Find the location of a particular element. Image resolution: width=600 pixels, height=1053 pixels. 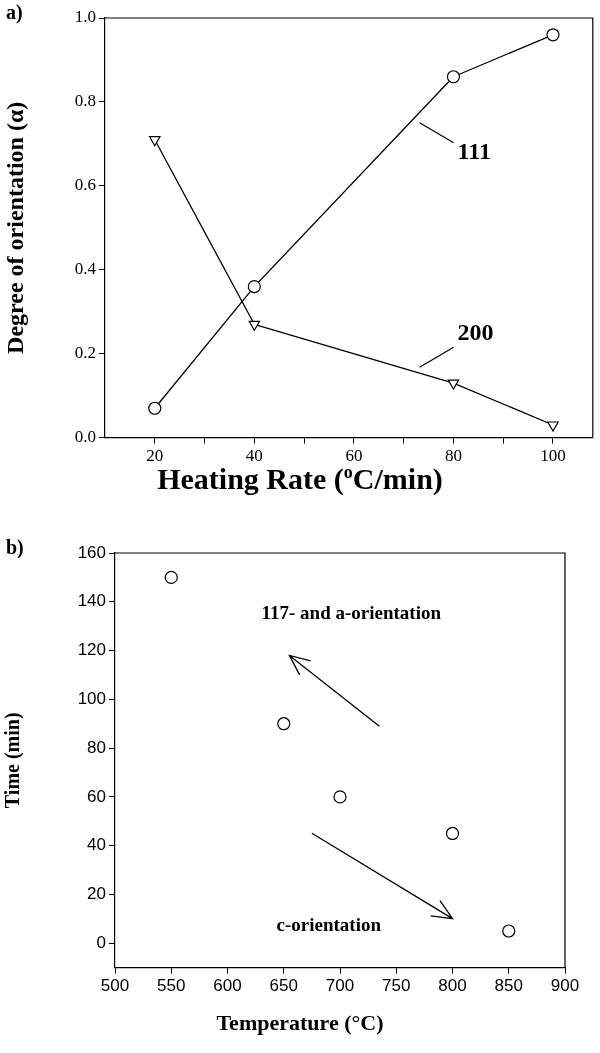

x-tick-label: 850 is located at coordinates (508, 986).